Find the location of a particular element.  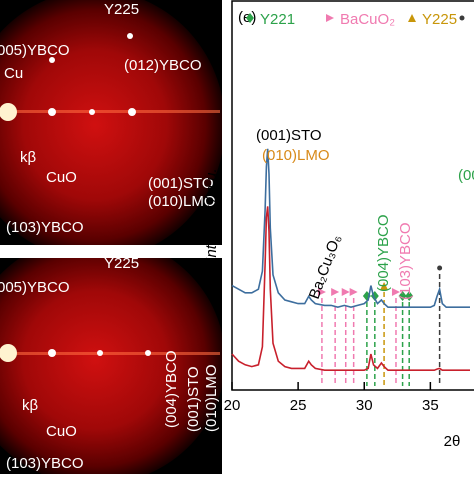

annotation: (004)YBCO is located at coordinates (383, 253).